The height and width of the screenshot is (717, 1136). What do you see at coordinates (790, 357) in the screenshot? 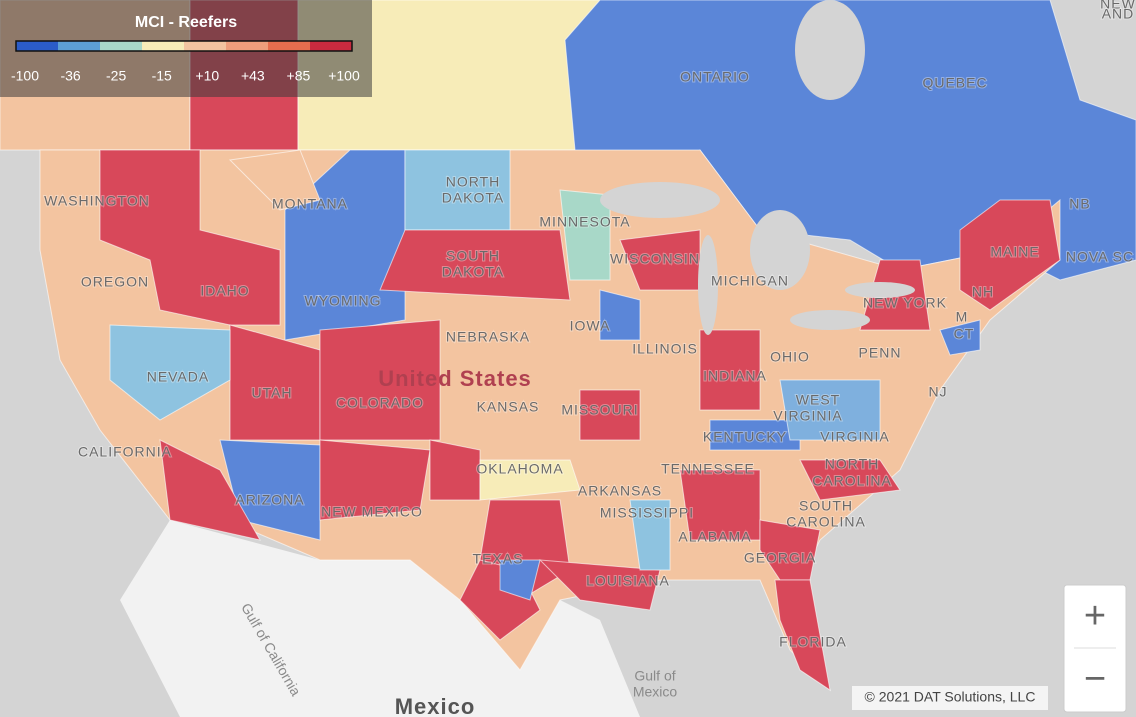
I see `state-label: OHIO` at bounding box center [790, 357].